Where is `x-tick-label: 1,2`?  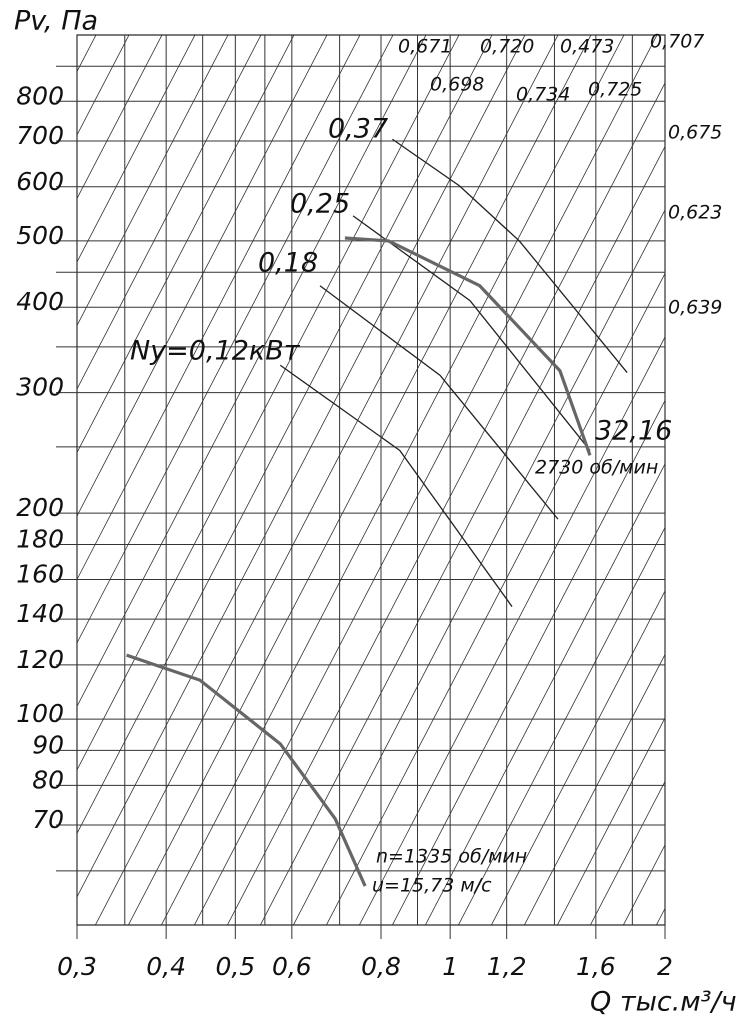 x-tick-label: 1,2 is located at coordinates (507, 966).